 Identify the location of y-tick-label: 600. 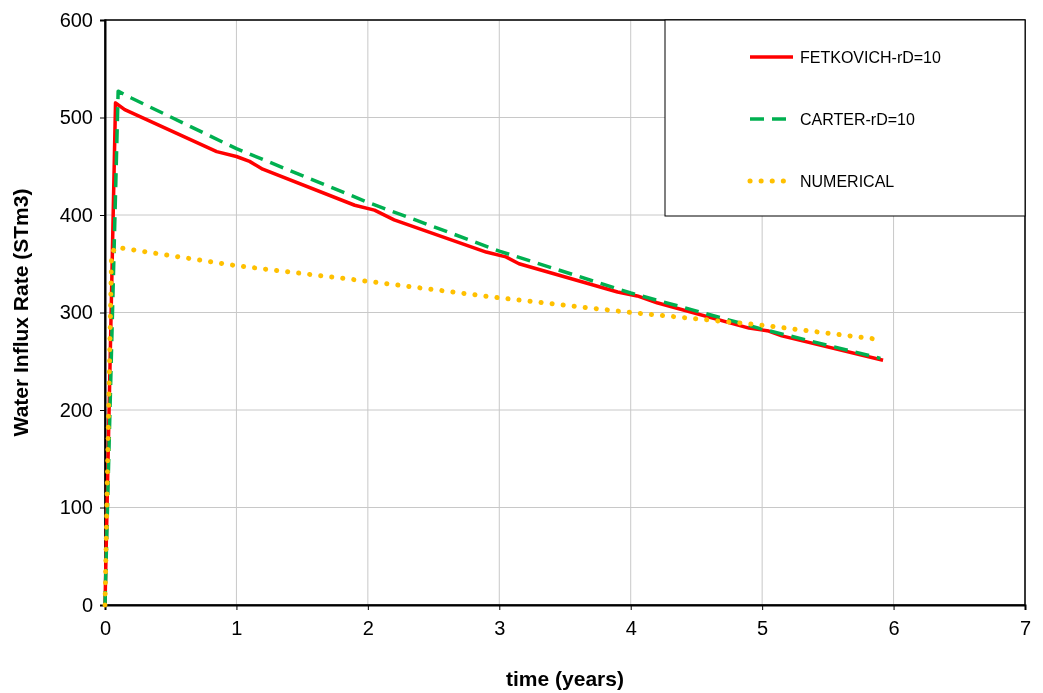
(76, 19).